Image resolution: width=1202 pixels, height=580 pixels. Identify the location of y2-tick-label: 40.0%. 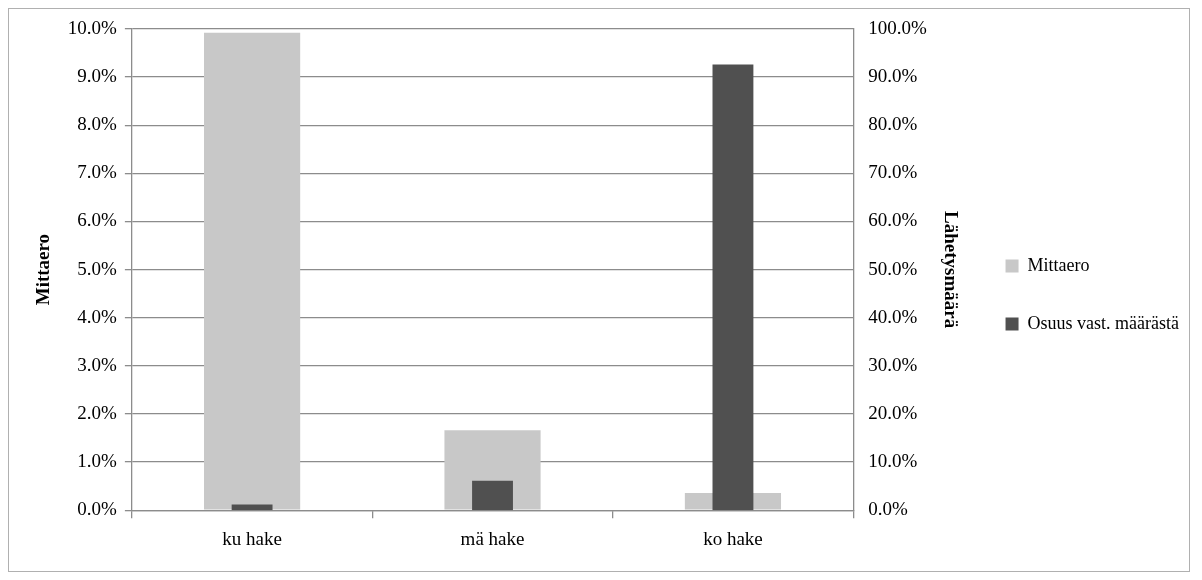
(893, 316).